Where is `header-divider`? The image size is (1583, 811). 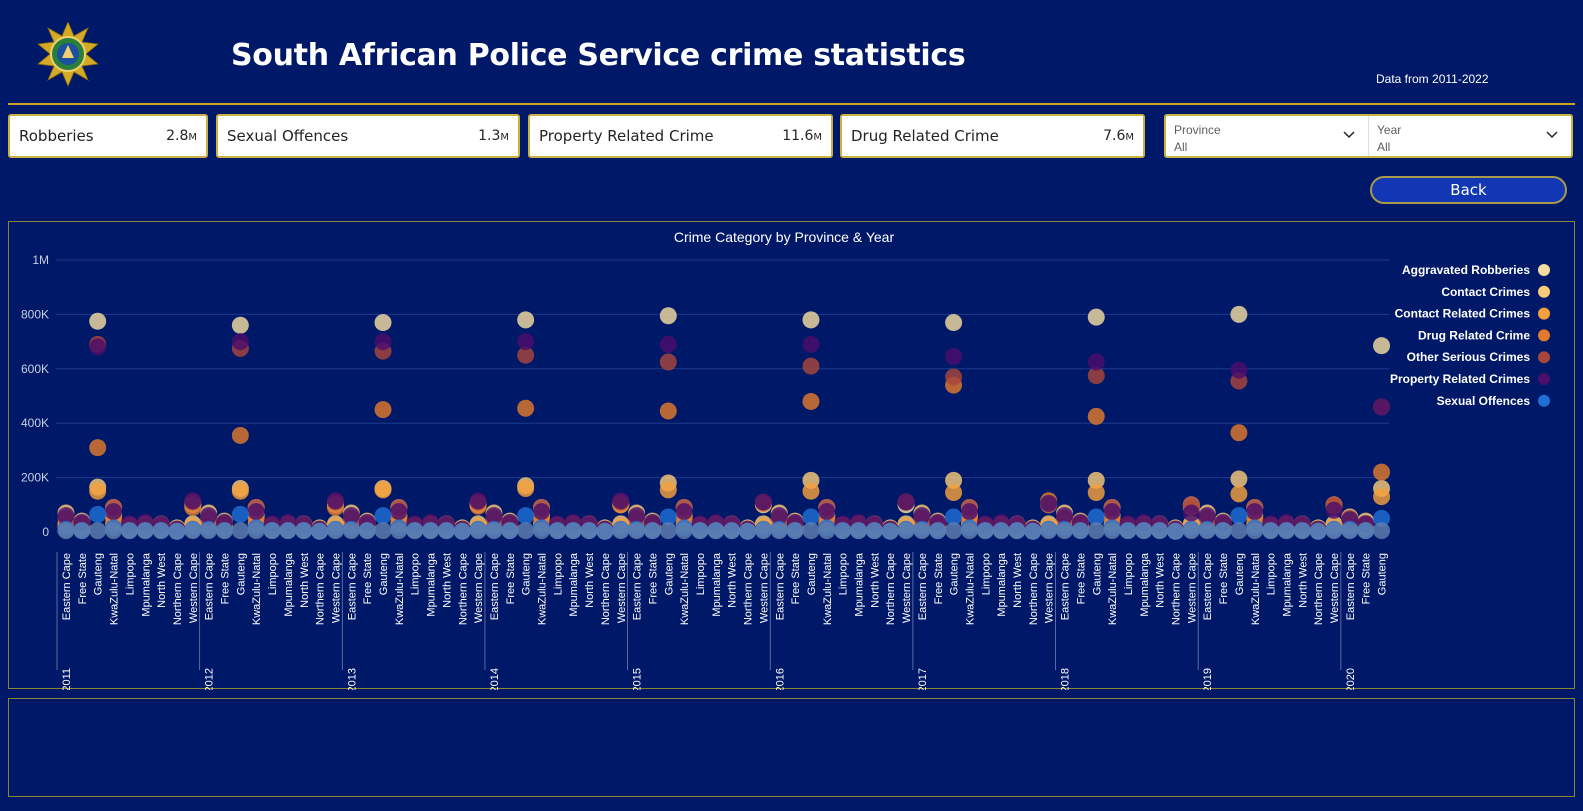
header-divider is located at coordinates (791, 104).